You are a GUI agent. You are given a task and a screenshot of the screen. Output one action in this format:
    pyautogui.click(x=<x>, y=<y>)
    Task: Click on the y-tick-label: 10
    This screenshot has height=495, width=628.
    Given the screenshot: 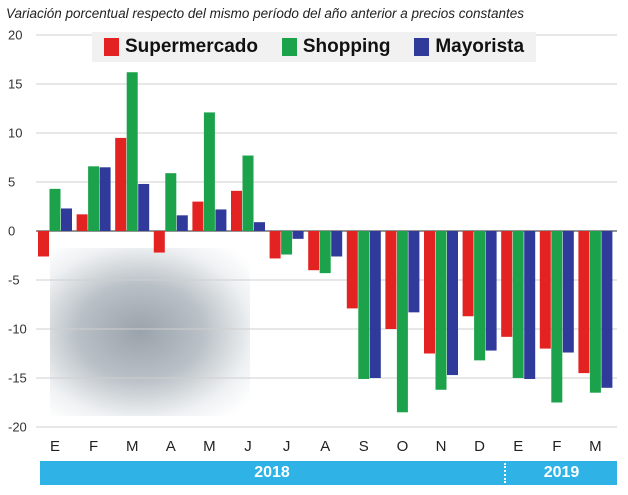 What is the action you would take?
    pyautogui.click(x=15, y=133)
    